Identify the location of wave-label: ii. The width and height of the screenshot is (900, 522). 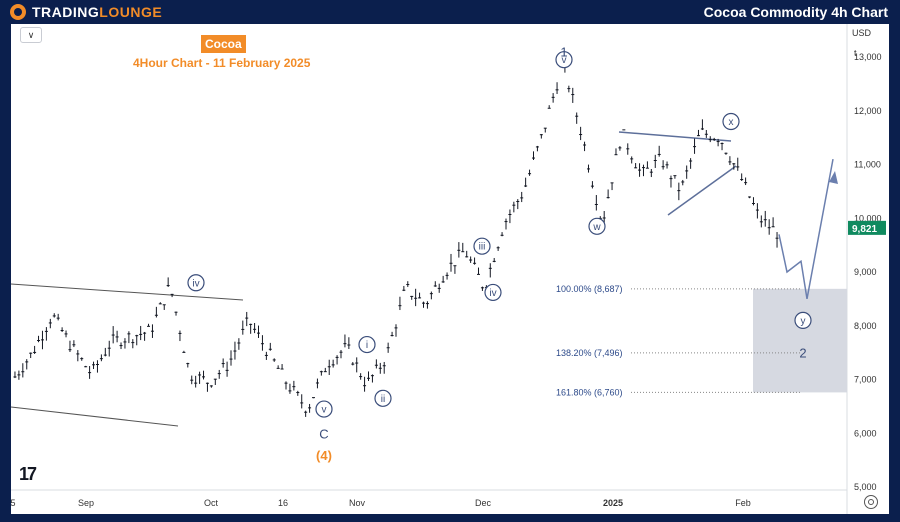
(383, 399).